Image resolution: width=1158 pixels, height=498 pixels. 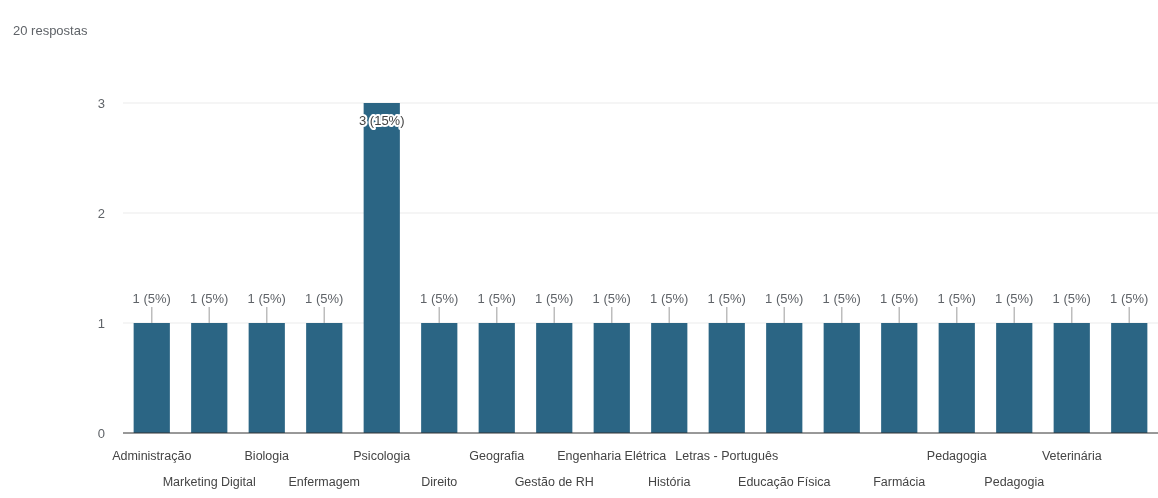 I want to click on y-tick-label: 0, so click(x=101, y=433).